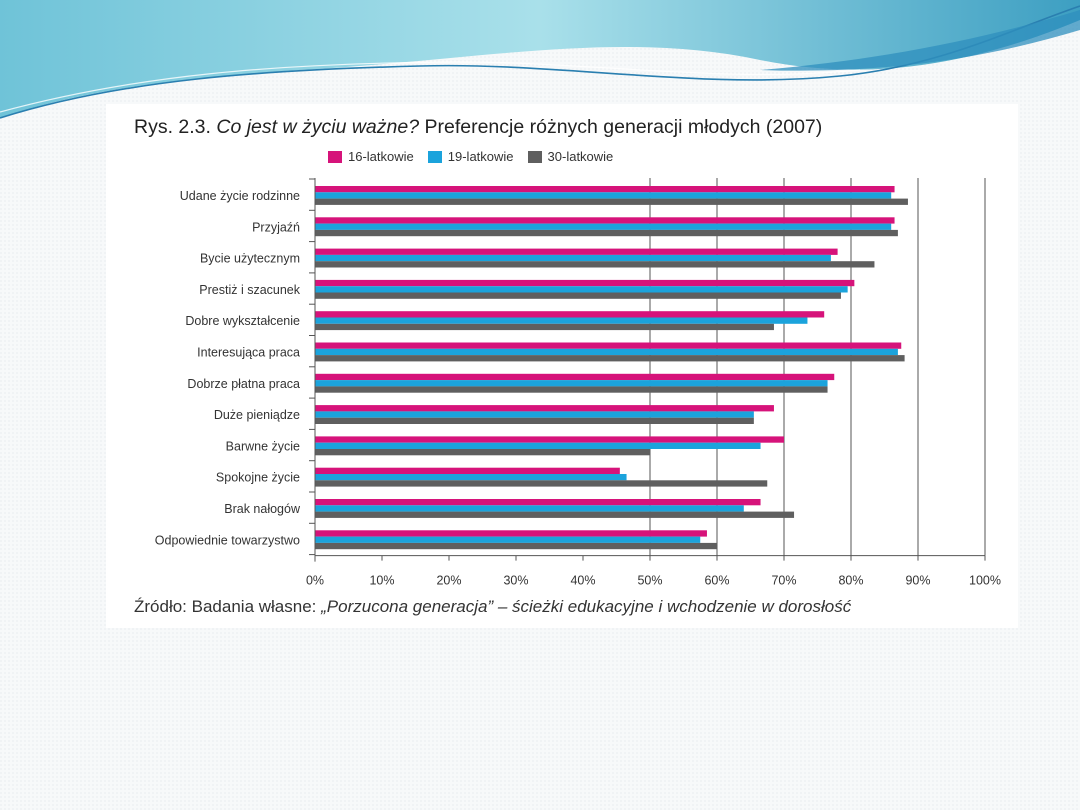 This screenshot has width=1080, height=810. What do you see at coordinates (227, 540) in the screenshot?
I see `category-label: Odpowiednie towarzystwo` at bounding box center [227, 540].